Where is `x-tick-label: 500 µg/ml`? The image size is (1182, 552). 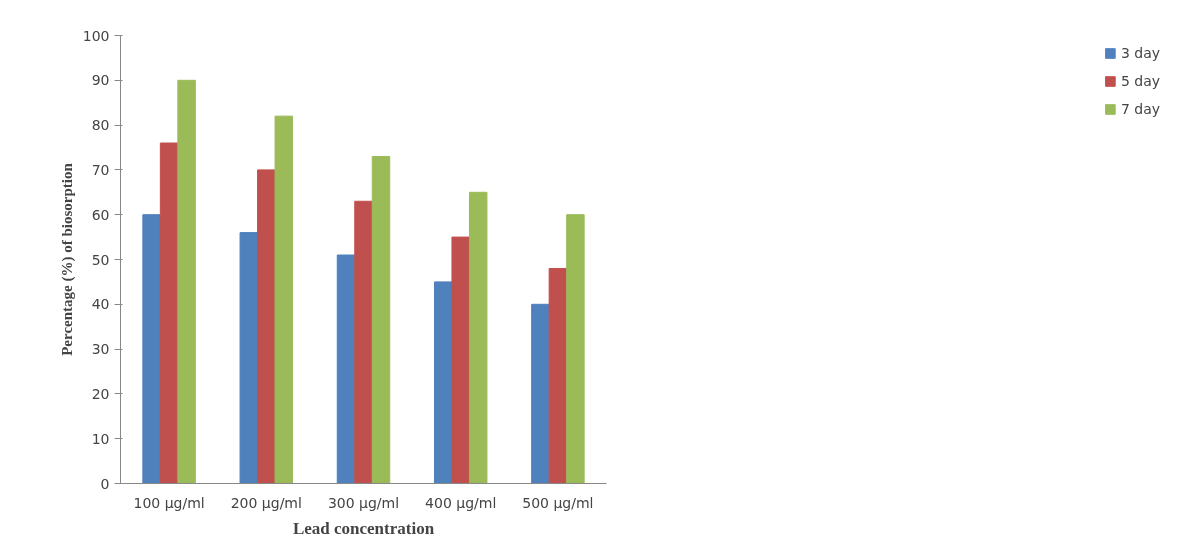 x-tick-label: 500 µg/ml is located at coordinates (558, 502).